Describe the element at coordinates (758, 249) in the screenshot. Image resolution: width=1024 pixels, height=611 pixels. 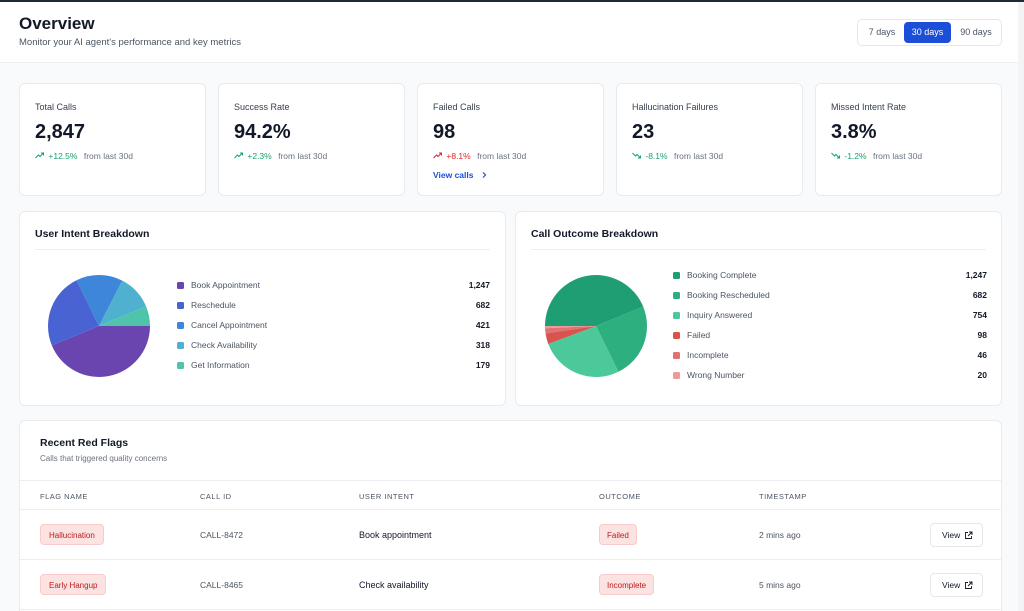
I see `divider` at that location.